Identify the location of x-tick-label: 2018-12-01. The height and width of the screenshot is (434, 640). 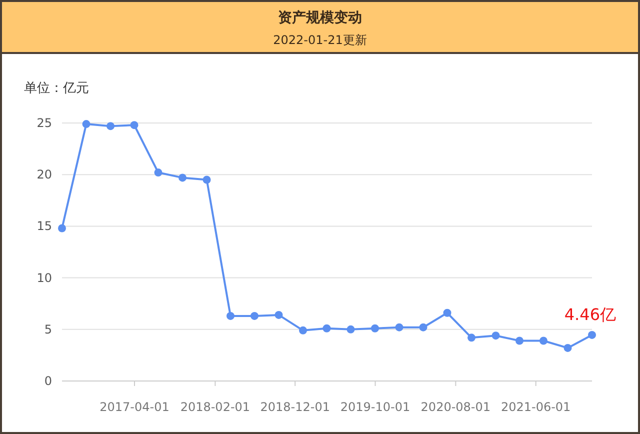
(295, 407).